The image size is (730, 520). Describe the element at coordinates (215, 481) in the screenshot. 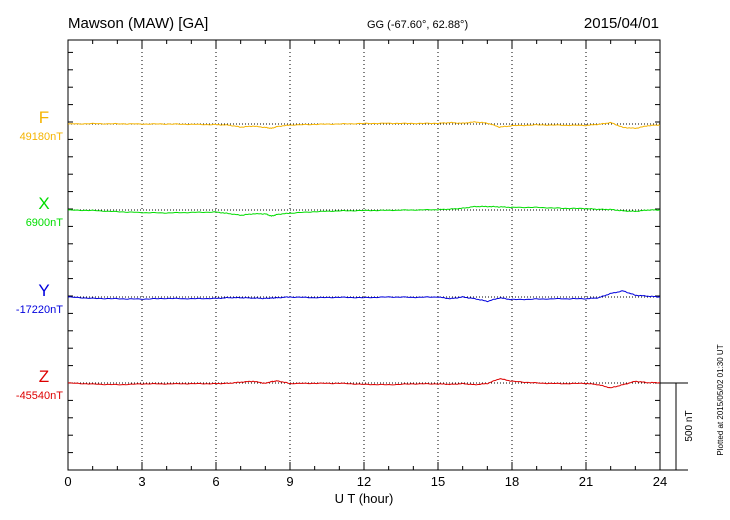

I see `x-tick-label: 6` at that location.